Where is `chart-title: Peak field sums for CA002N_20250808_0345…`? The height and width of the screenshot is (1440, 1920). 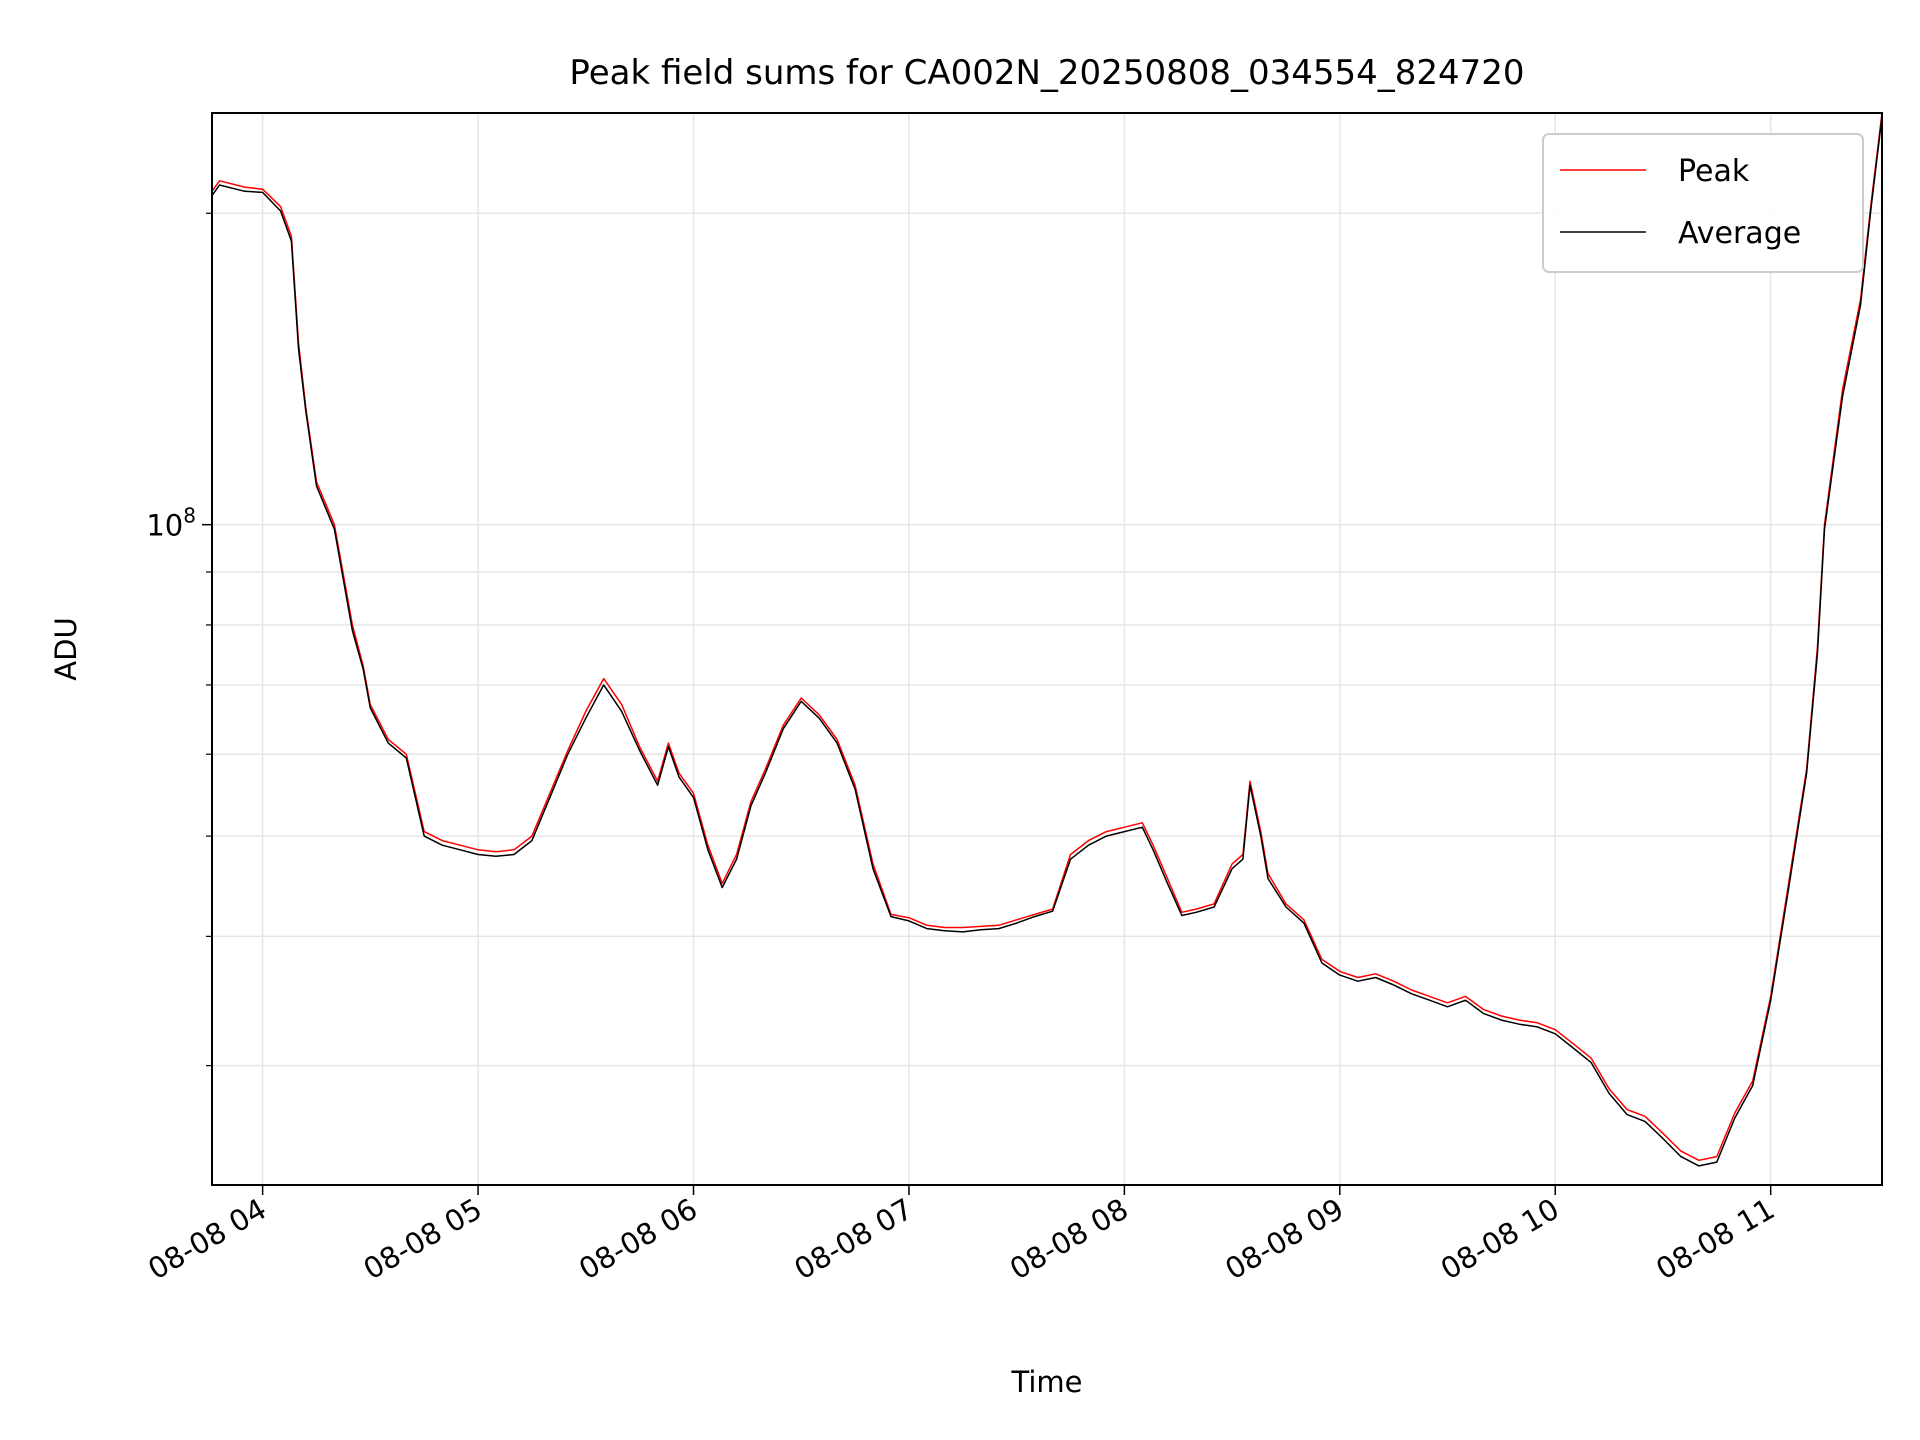 chart-title: Peak field sums for CA002N_20250808_0345… is located at coordinates (1046, 73).